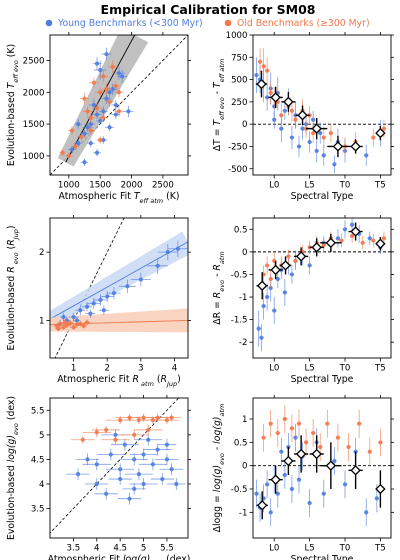 This screenshot has height=560, width=400. I want to click on plot-area, so click(119, 288).